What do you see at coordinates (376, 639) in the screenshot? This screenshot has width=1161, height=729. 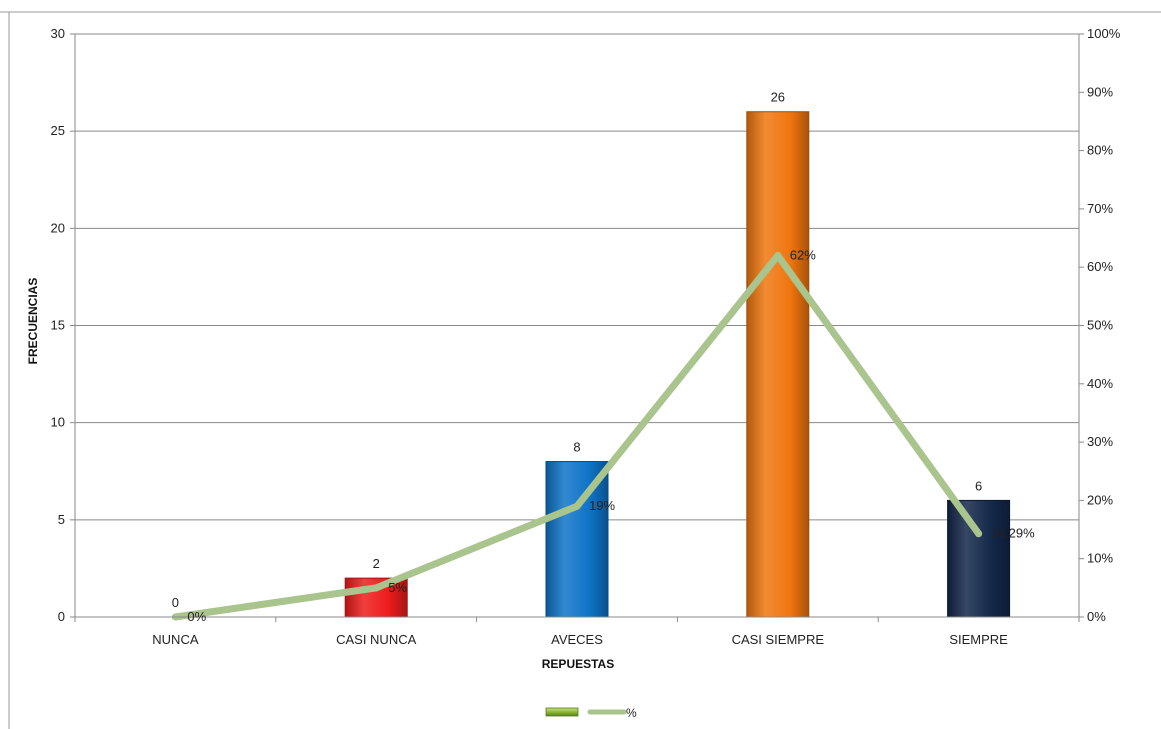 I see `x-tick-label: CASI NUNCA` at bounding box center [376, 639].